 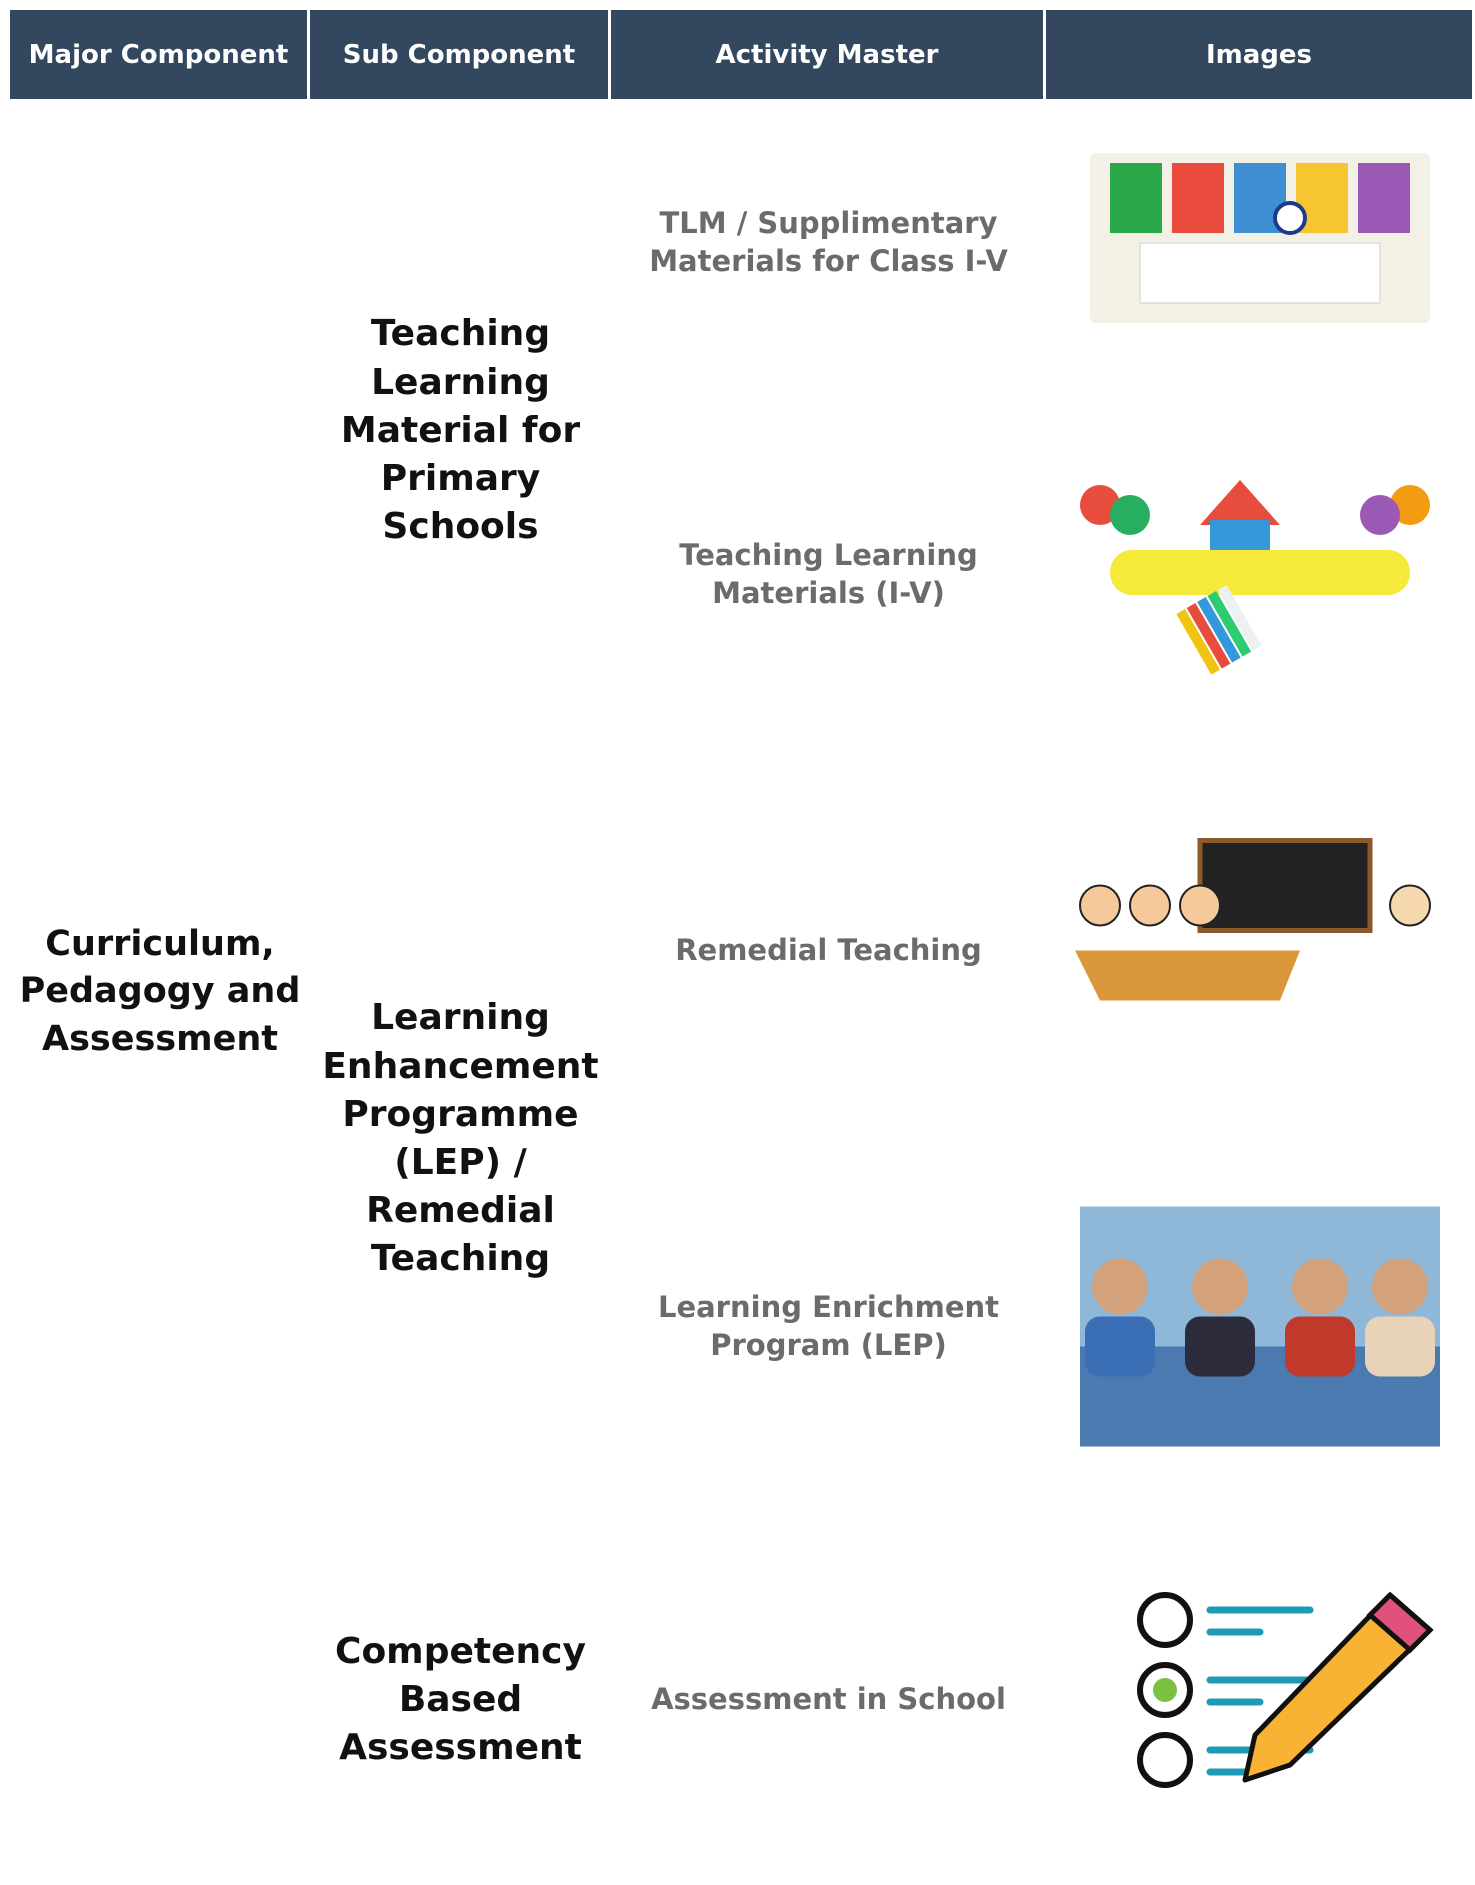 I want to click on activity: Learning Enrichment Program (LEP), so click(x=828, y=1326).